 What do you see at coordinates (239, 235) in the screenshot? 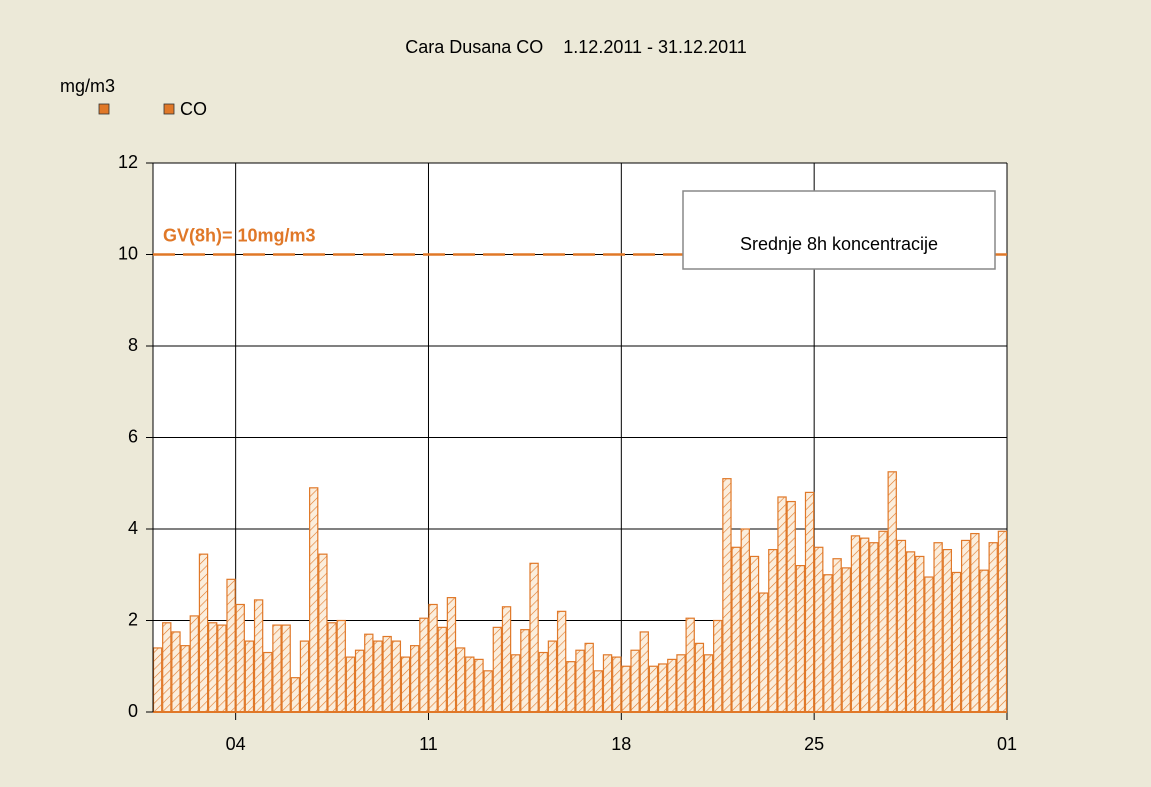
I see `reference-label: GV(8h)= 10mg/m3` at bounding box center [239, 235].